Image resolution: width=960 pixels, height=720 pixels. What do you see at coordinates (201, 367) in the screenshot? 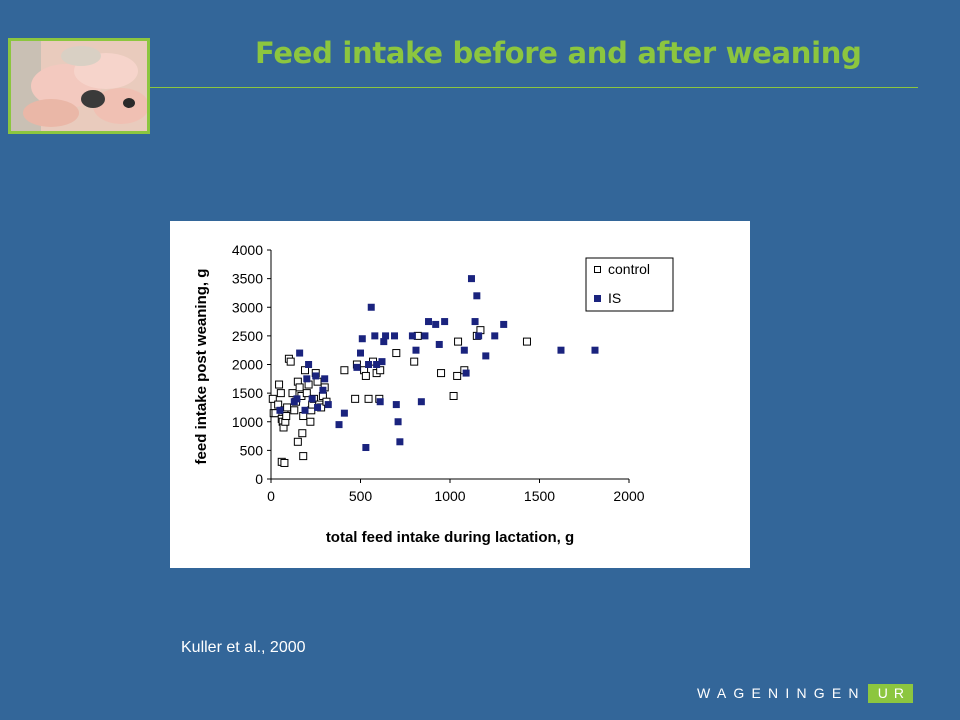
I see `y-axis-label: feed intake post weaning, g` at bounding box center [201, 367].